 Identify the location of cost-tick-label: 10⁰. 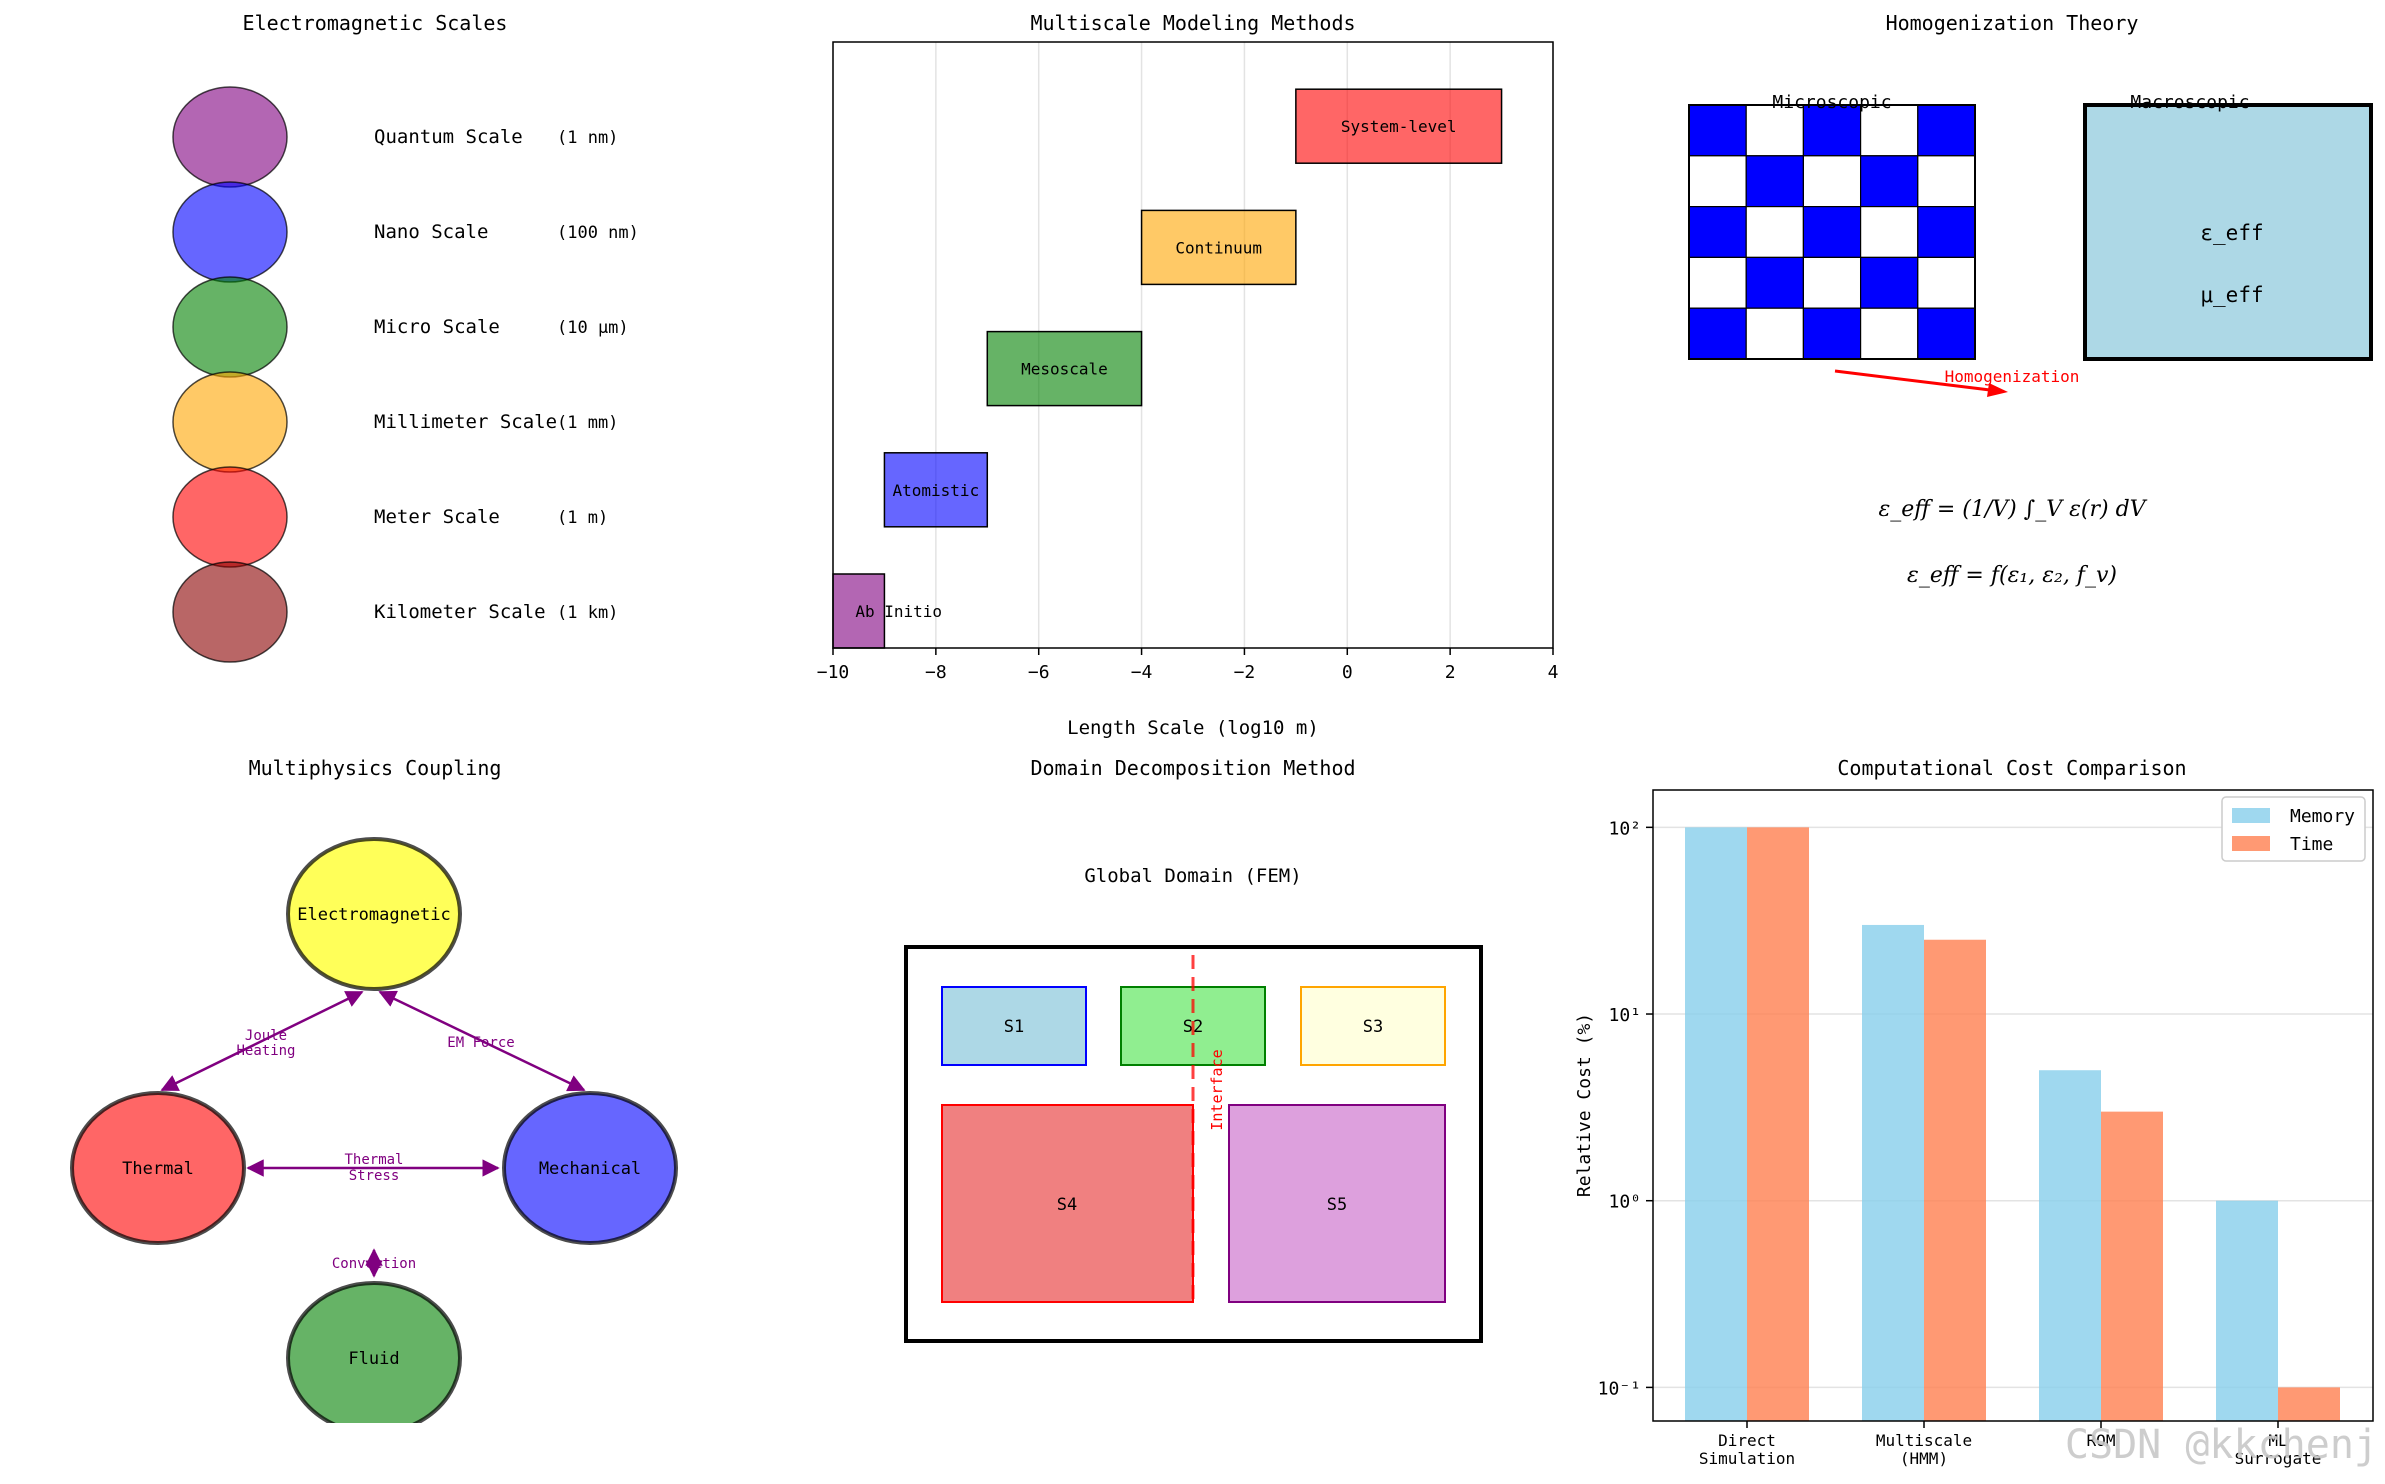
(1624, 1202).